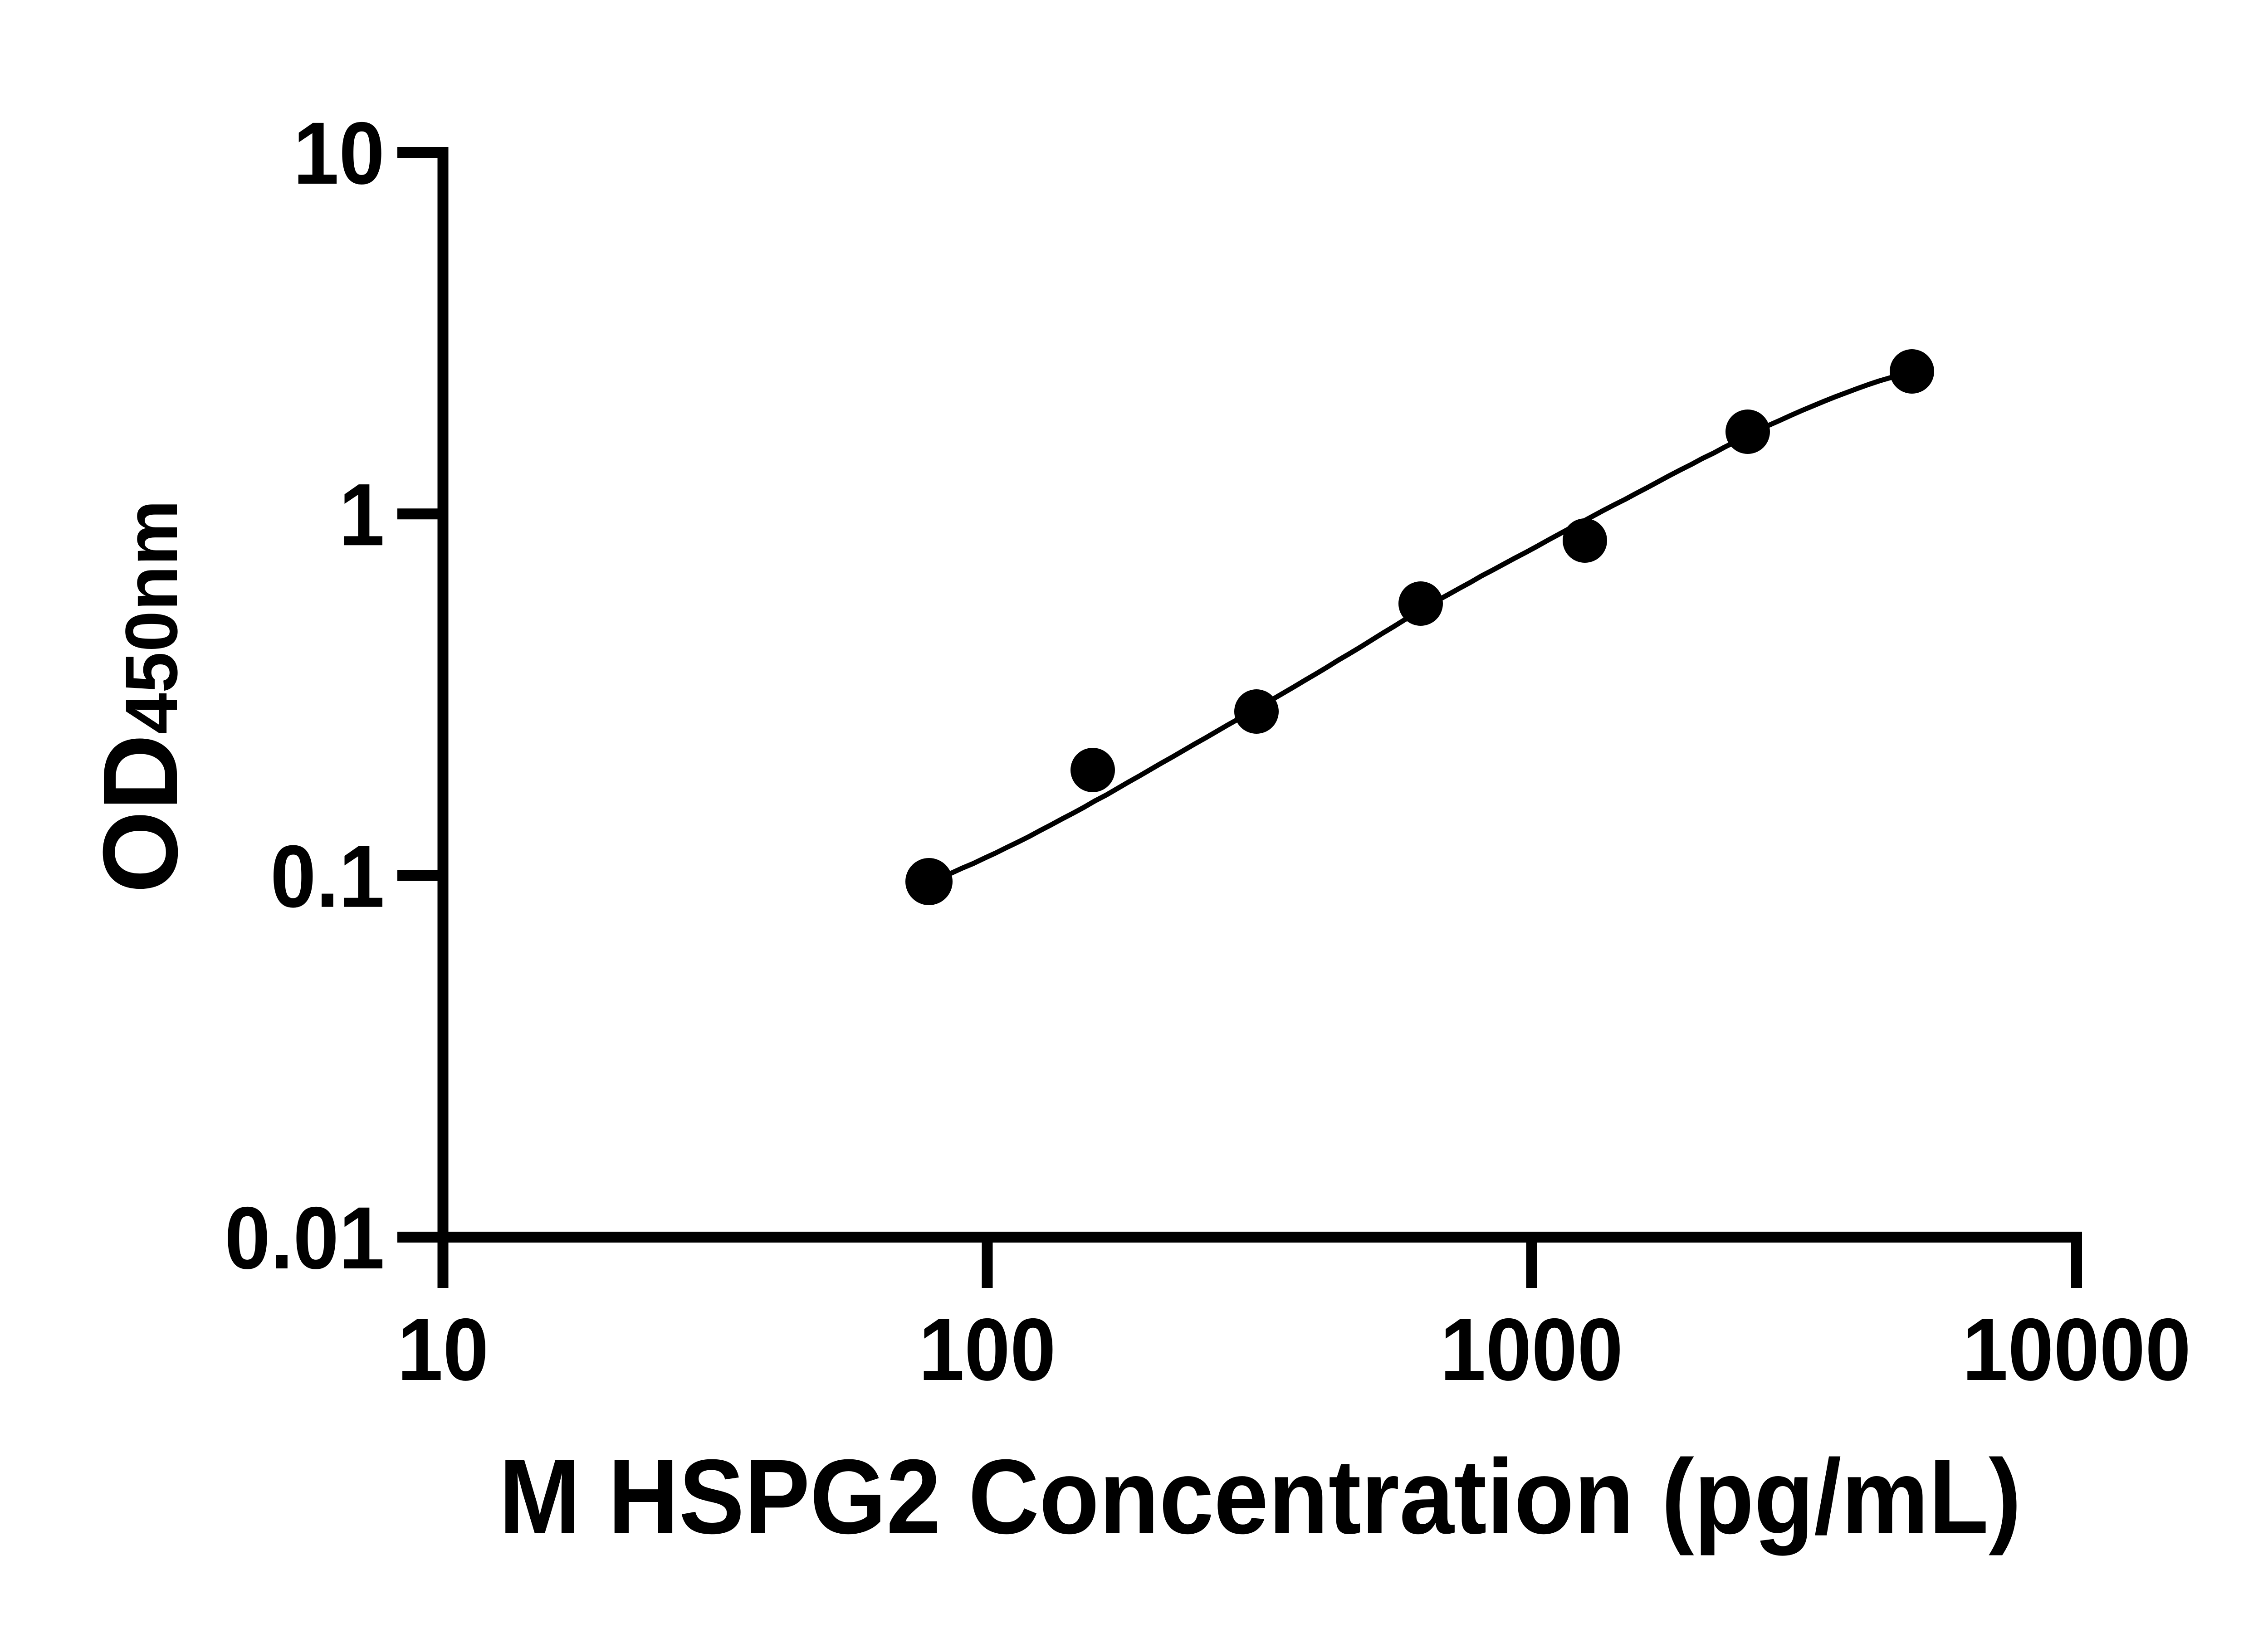 The height and width of the screenshot is (1638, 2268). I want to click on svg-text: 100, so click(988, 1349).